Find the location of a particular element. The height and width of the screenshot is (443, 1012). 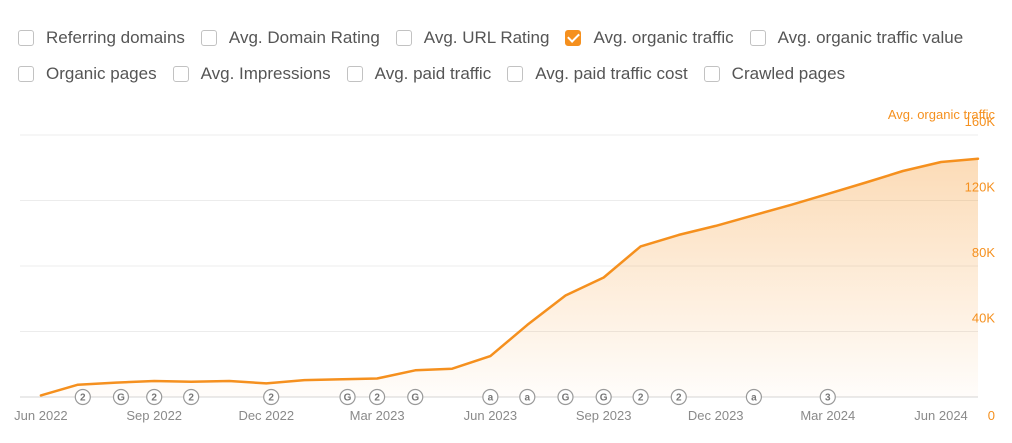

avg-domain-rating-checkbox is located at coordinates (208, 38).